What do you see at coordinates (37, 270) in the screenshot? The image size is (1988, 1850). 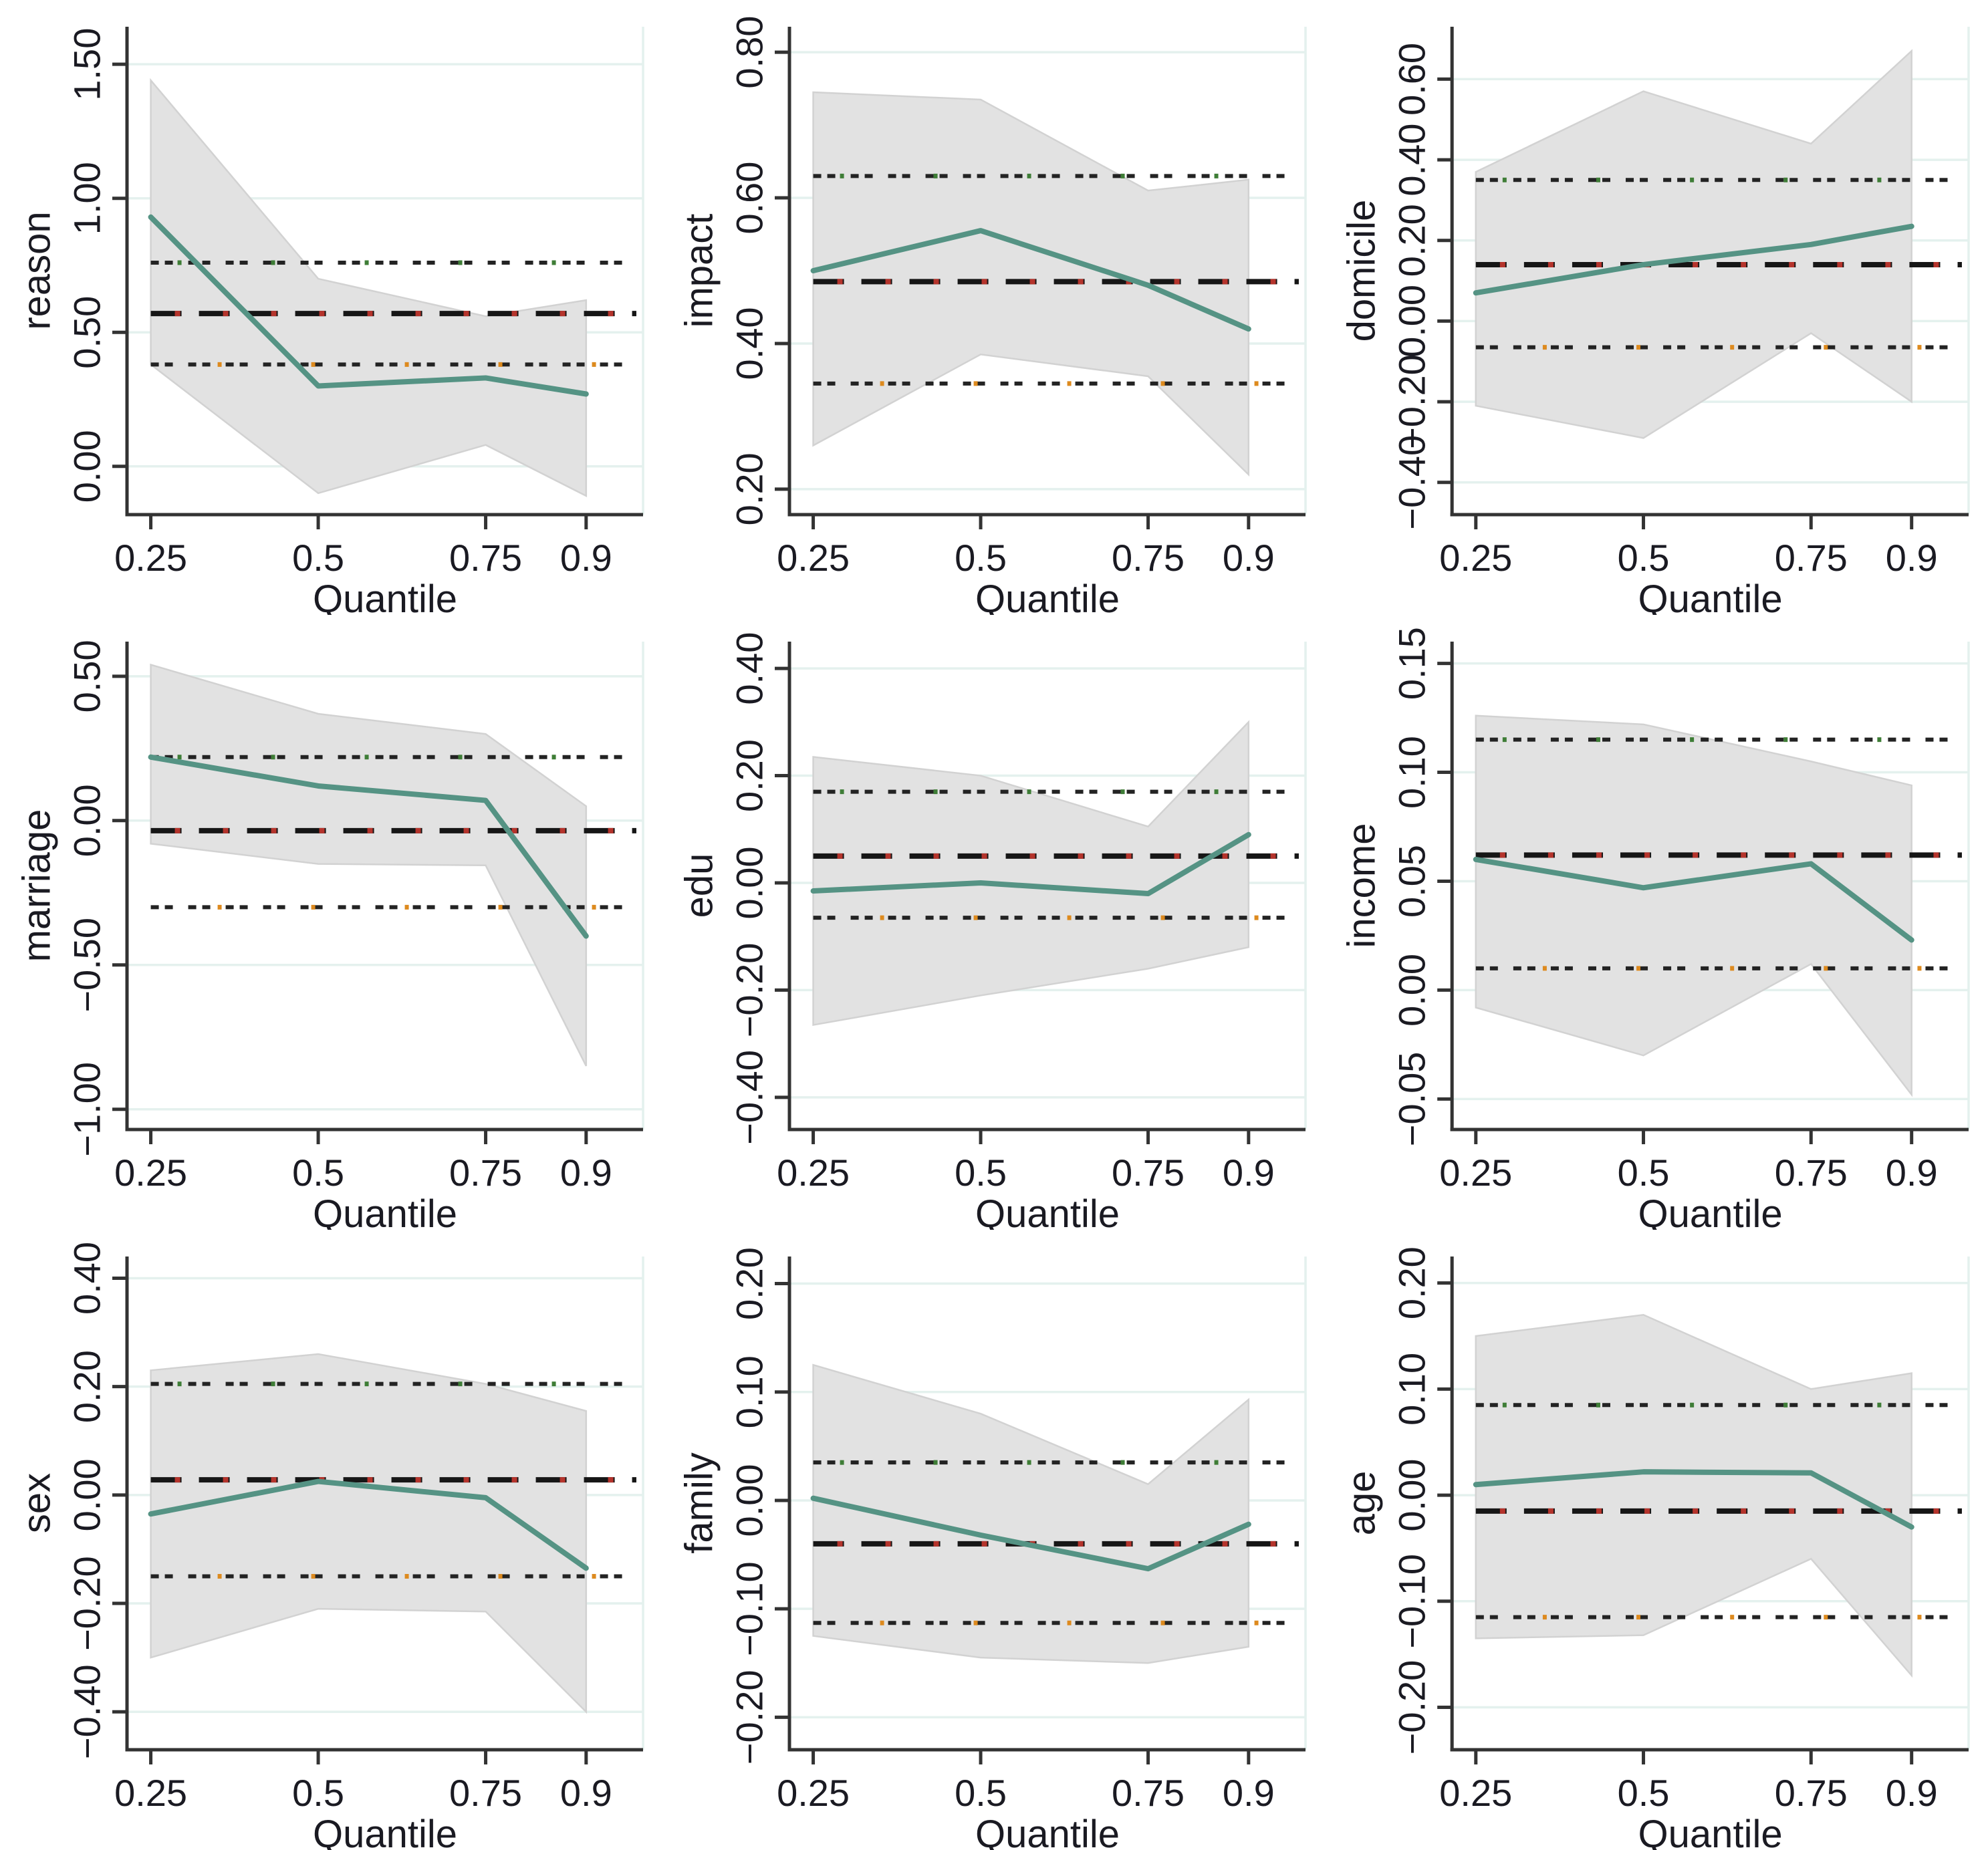 I see `y-axis-title: reason` at bounding box center [37, 270].